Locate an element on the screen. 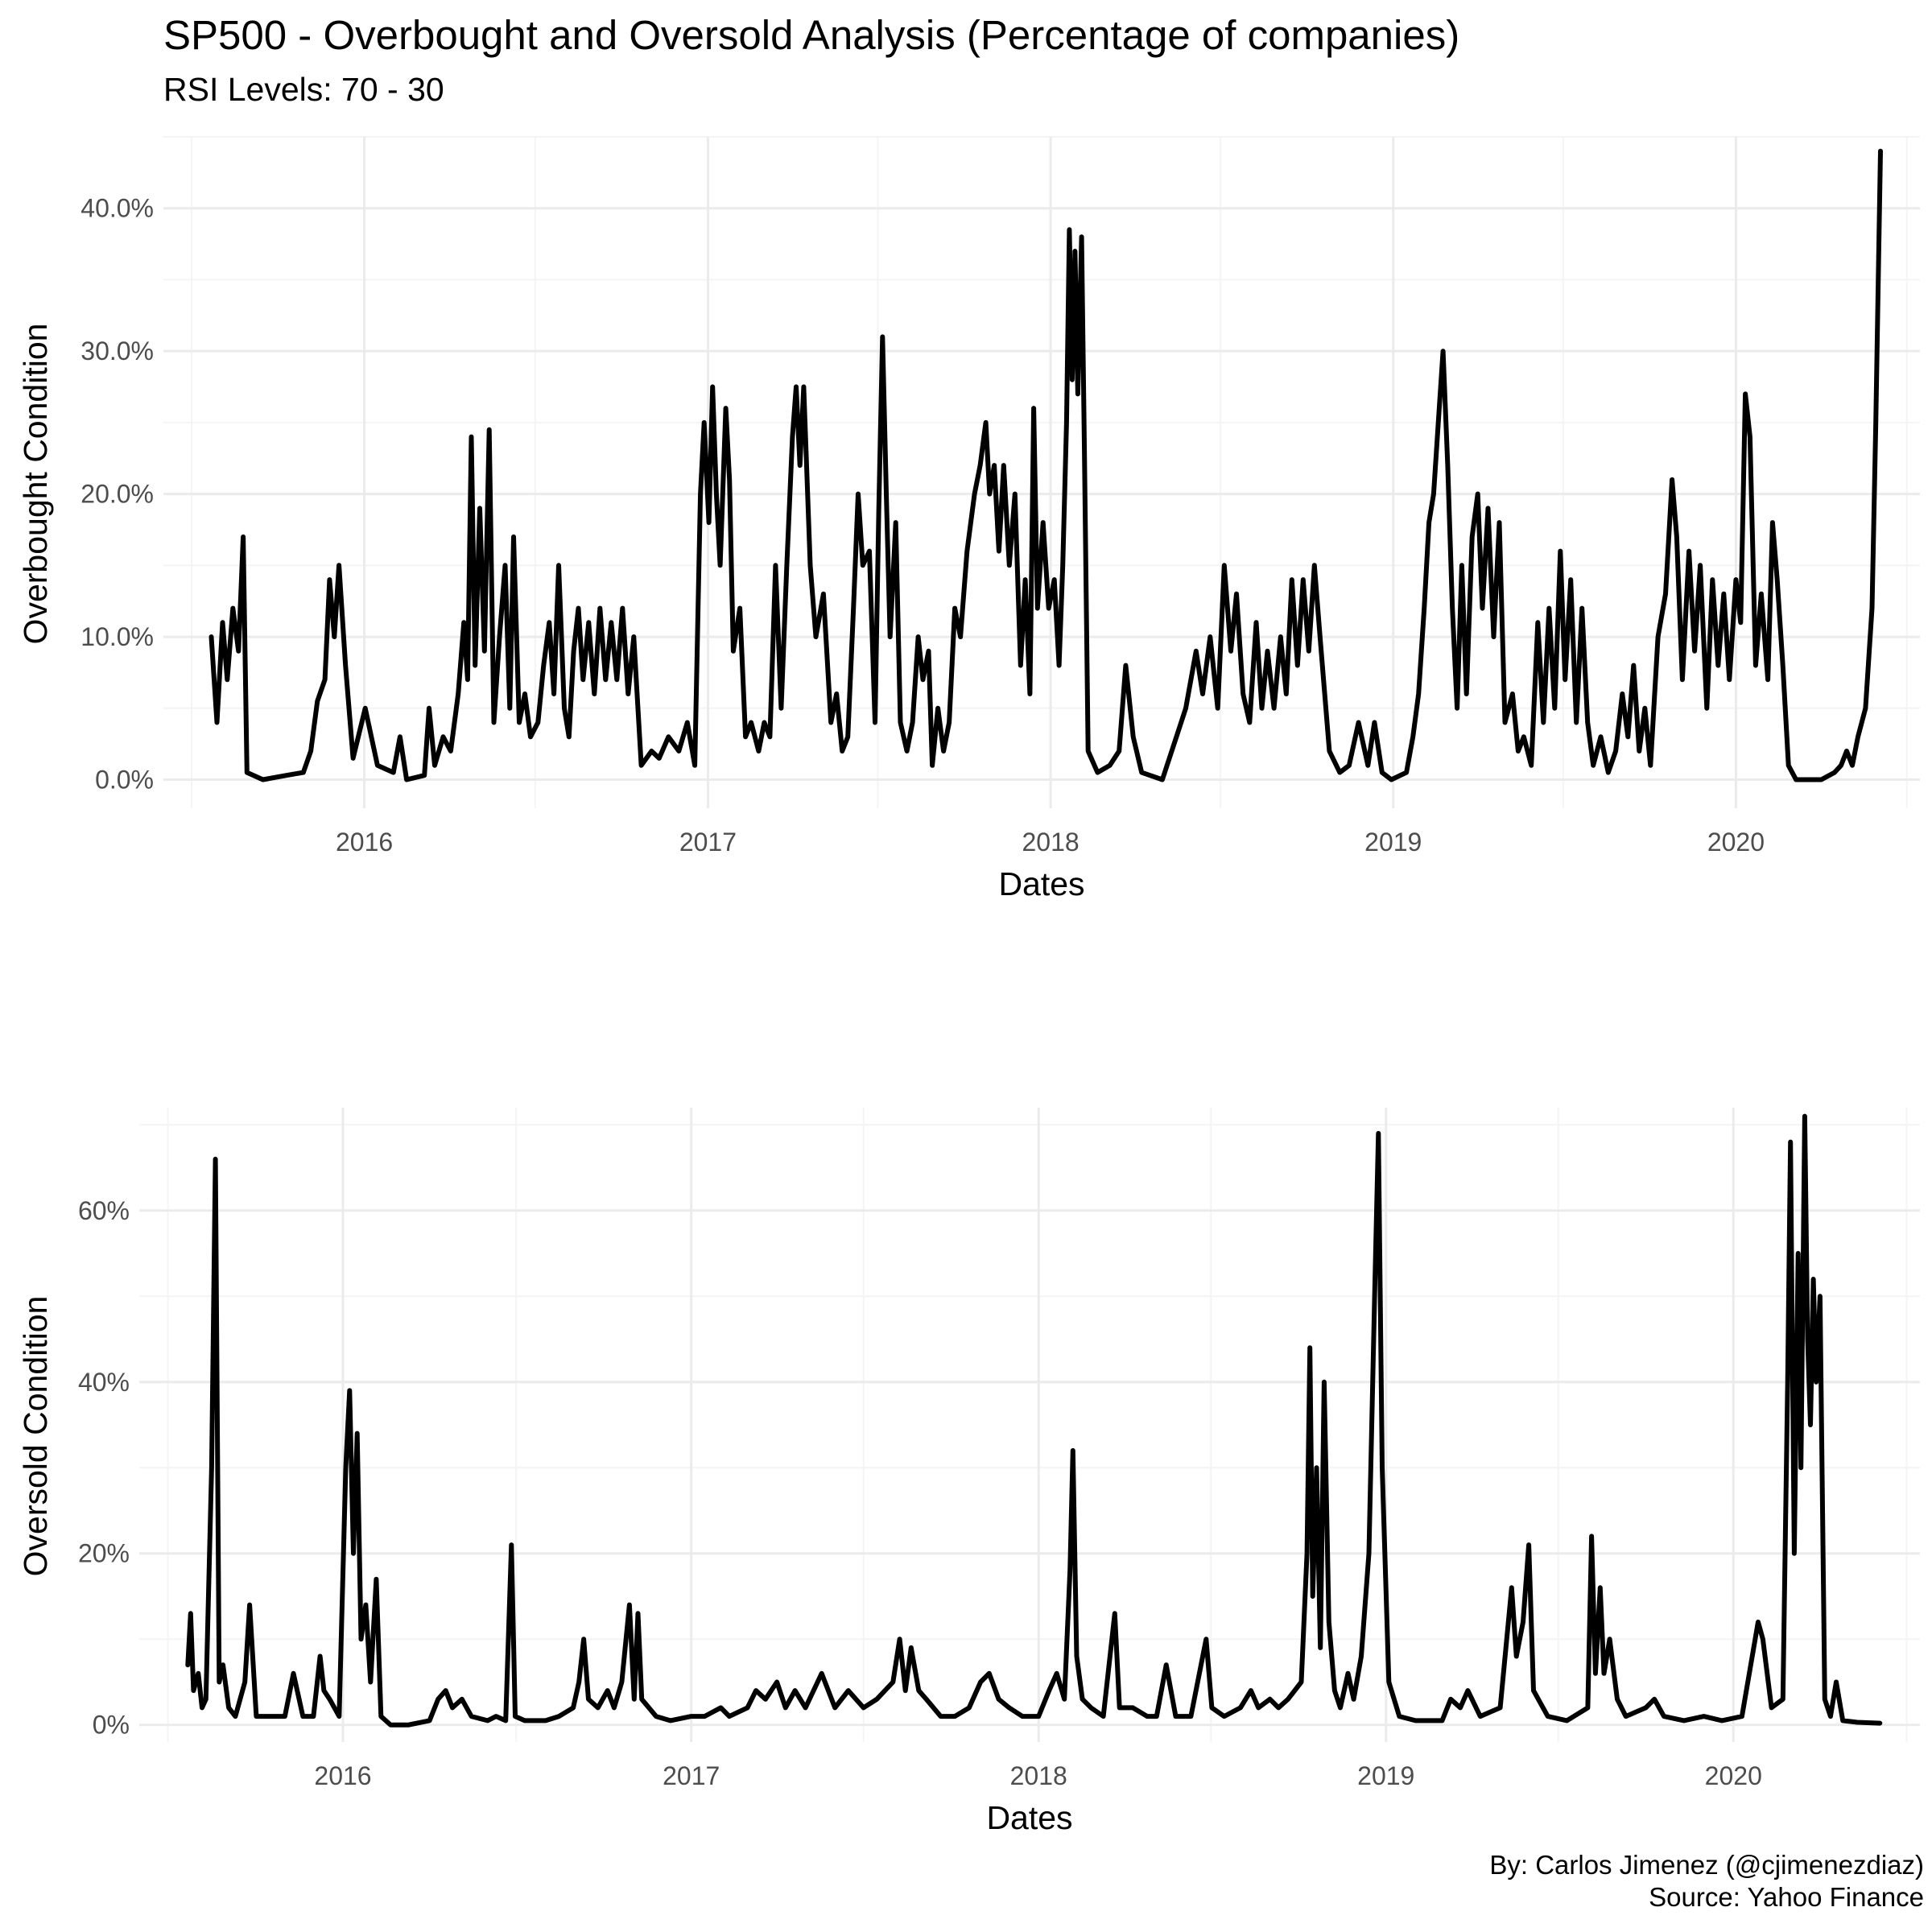 The image size is (1932, 1932). top-x-axis-title: Dates is located at coordinates (1041, 884).